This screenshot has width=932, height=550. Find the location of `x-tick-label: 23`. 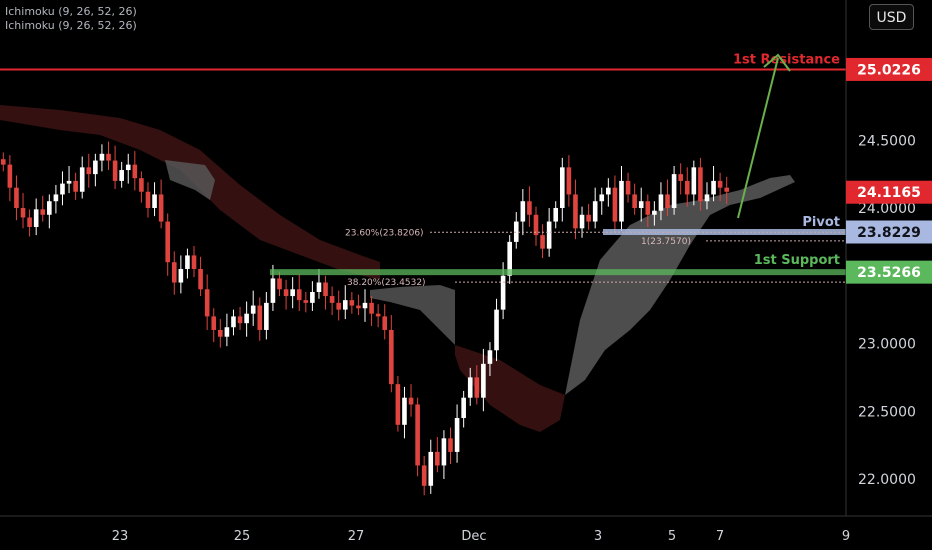

x-tick-label: 23 is located at coordinates (120, 536).